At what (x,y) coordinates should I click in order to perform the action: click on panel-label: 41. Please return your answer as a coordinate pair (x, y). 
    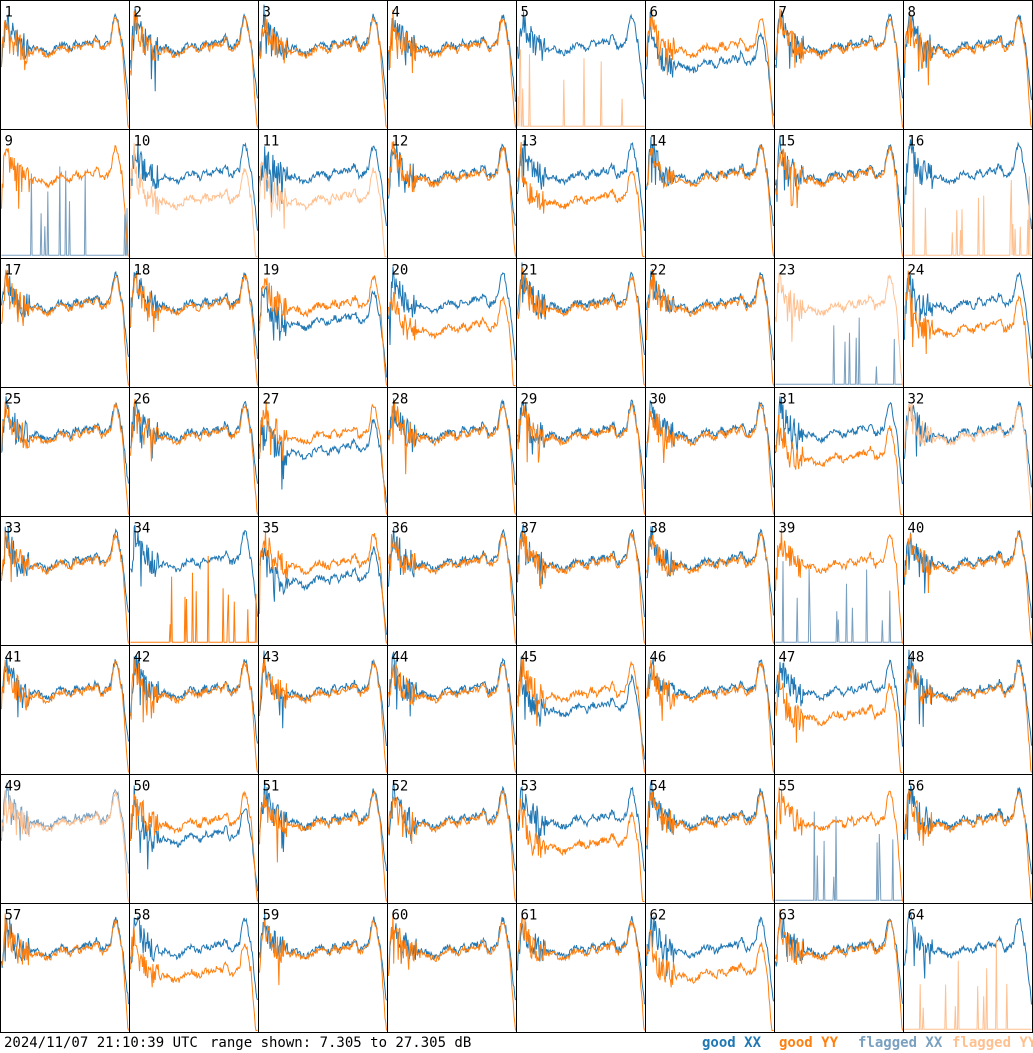
    Looking at the image, I should click on (13, 658).